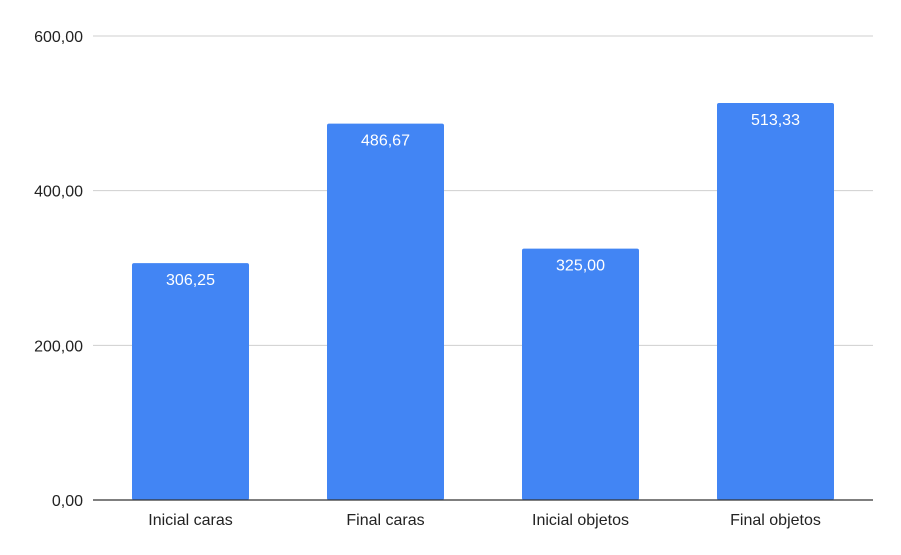 This screenshot has height=555, width=901. What do you see at coordinates (580, 520) in the screenshot?
I see `x-tick-label: Inicial objetos` at bounding box center [580, 520].